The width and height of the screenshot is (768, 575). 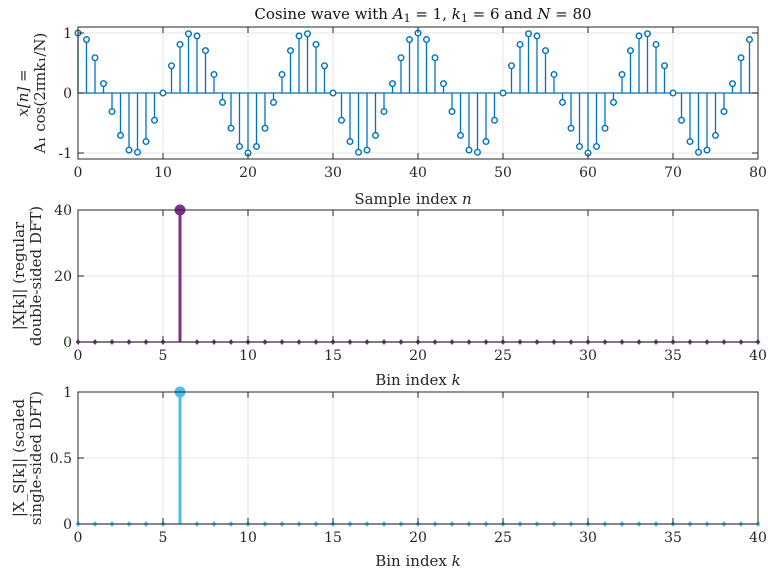 What do you see at coordinates (40, 94) in the screenshot?
I see `y-axis-label-1b: A₁ cos(2πnk₁/N)` at bounding box center [40, 94].